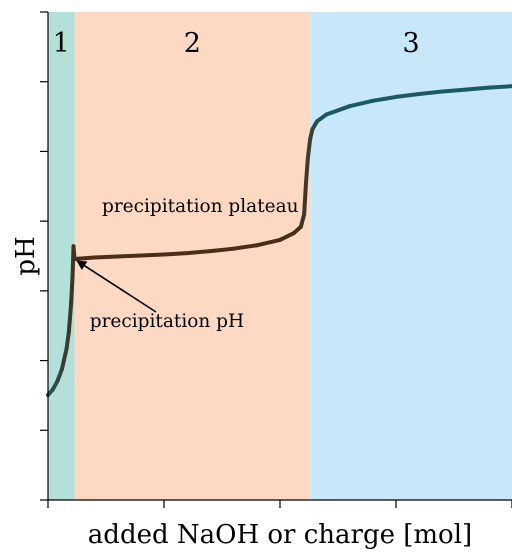  What do you see at coordinates (280, 535) in the screenshot?
I see `x-axis-label: added NaOH or charge [mol]` at bounding box center [280, 535].